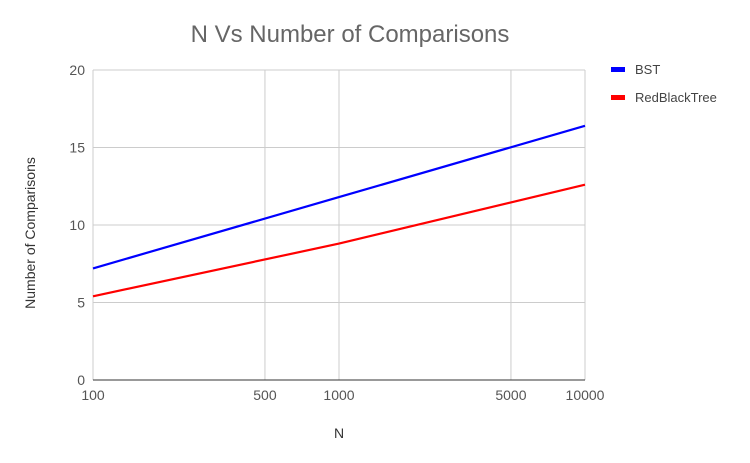  What do you see at coordinates (676, 97) in the screenshot?
I see `legend-label: RedBlackTree` at bounding box center [676, 97].